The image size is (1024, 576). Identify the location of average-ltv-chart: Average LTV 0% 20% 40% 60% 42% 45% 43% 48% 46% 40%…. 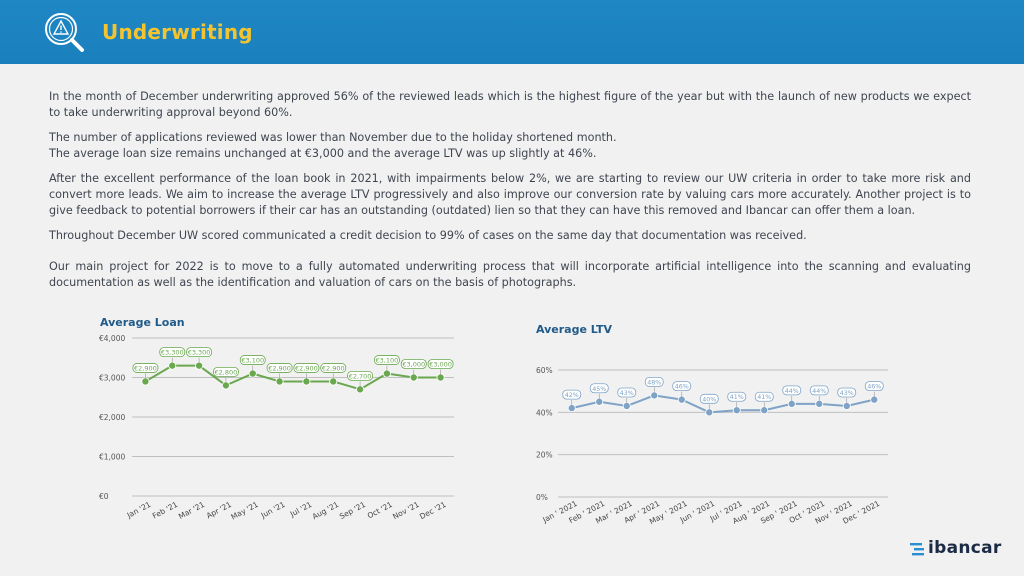
(713, 427).